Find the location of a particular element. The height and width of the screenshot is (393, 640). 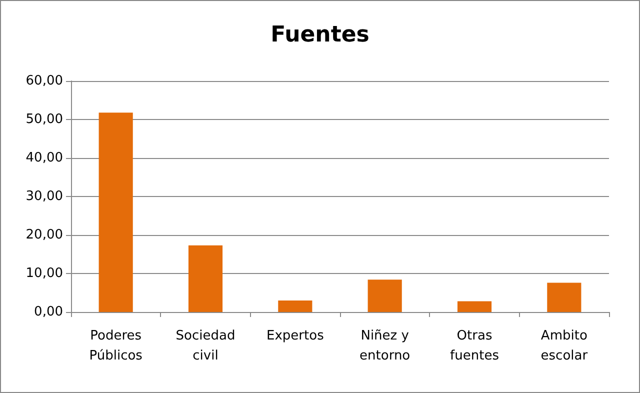

y-tick-label: 60,00 is located at coordinates (44, 81).